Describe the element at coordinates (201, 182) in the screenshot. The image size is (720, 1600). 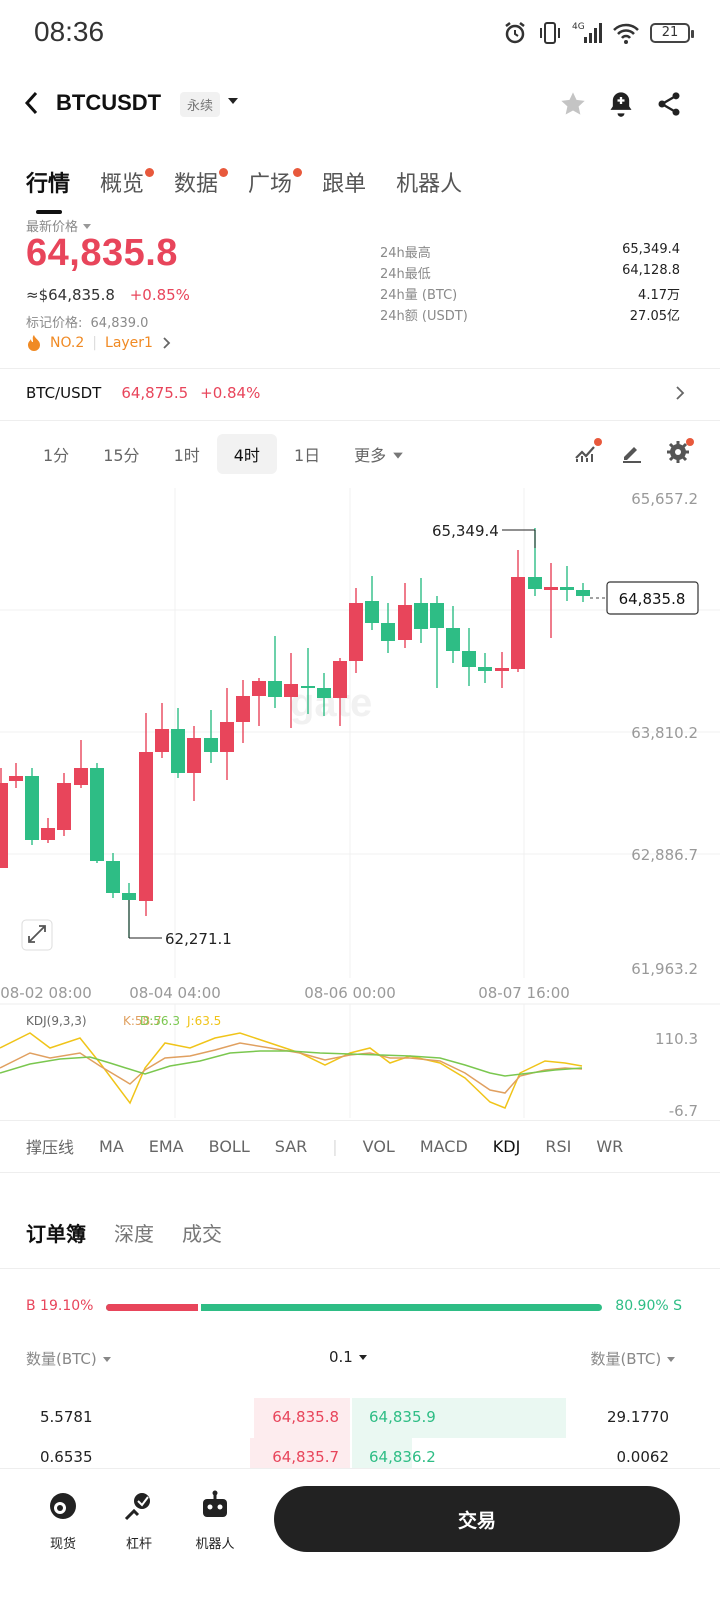
I see `tab-item: 数据` at that location.